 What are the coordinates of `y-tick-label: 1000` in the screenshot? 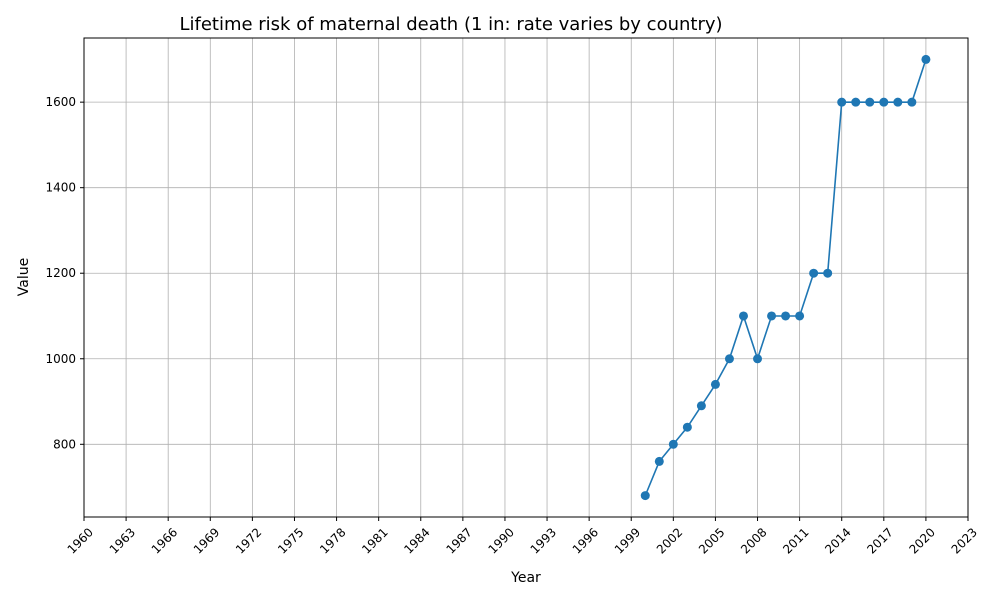 It's located at (60, 359).